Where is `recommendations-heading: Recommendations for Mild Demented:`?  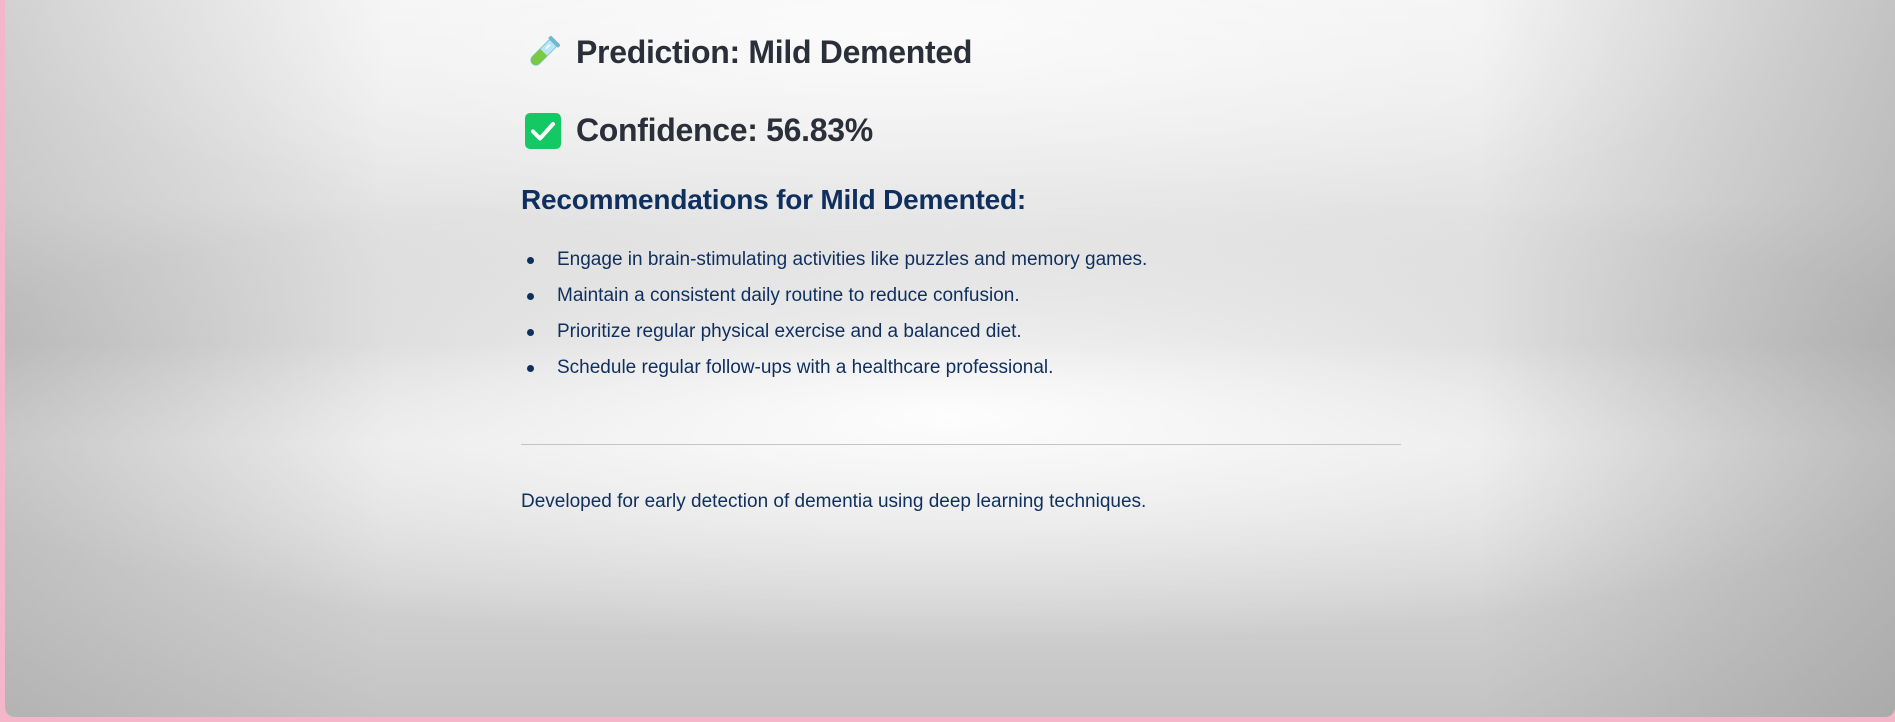
recommendations-heading: Recommendations for Mild Demented: is located at coordinates (774, 199).